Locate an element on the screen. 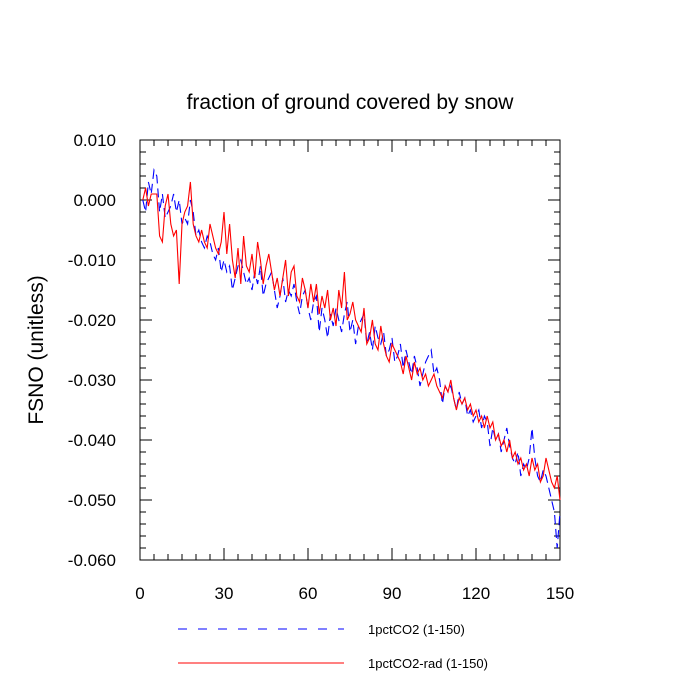  x-tick-label: 60 is located at coordinates (308, 593).